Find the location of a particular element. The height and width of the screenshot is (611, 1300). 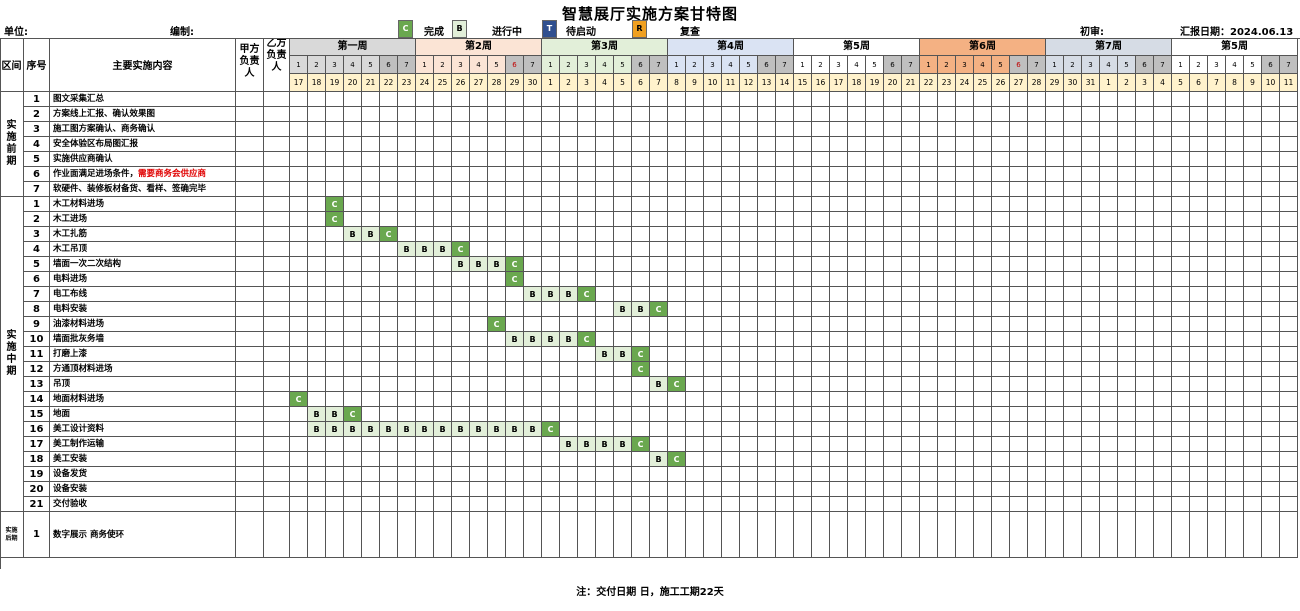

date-cell: 16 is located at coordinates (821, 83).